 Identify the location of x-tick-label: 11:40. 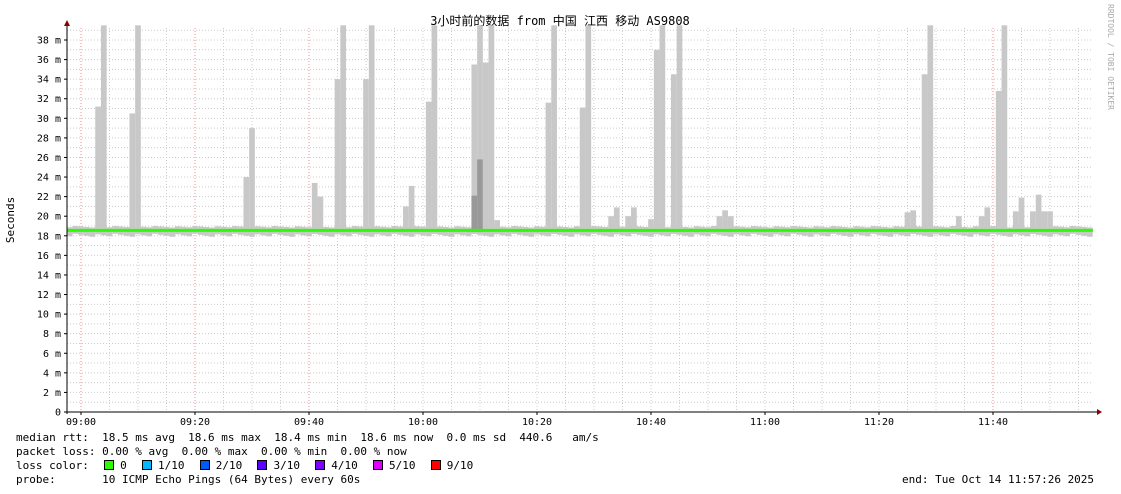
(993, 422).